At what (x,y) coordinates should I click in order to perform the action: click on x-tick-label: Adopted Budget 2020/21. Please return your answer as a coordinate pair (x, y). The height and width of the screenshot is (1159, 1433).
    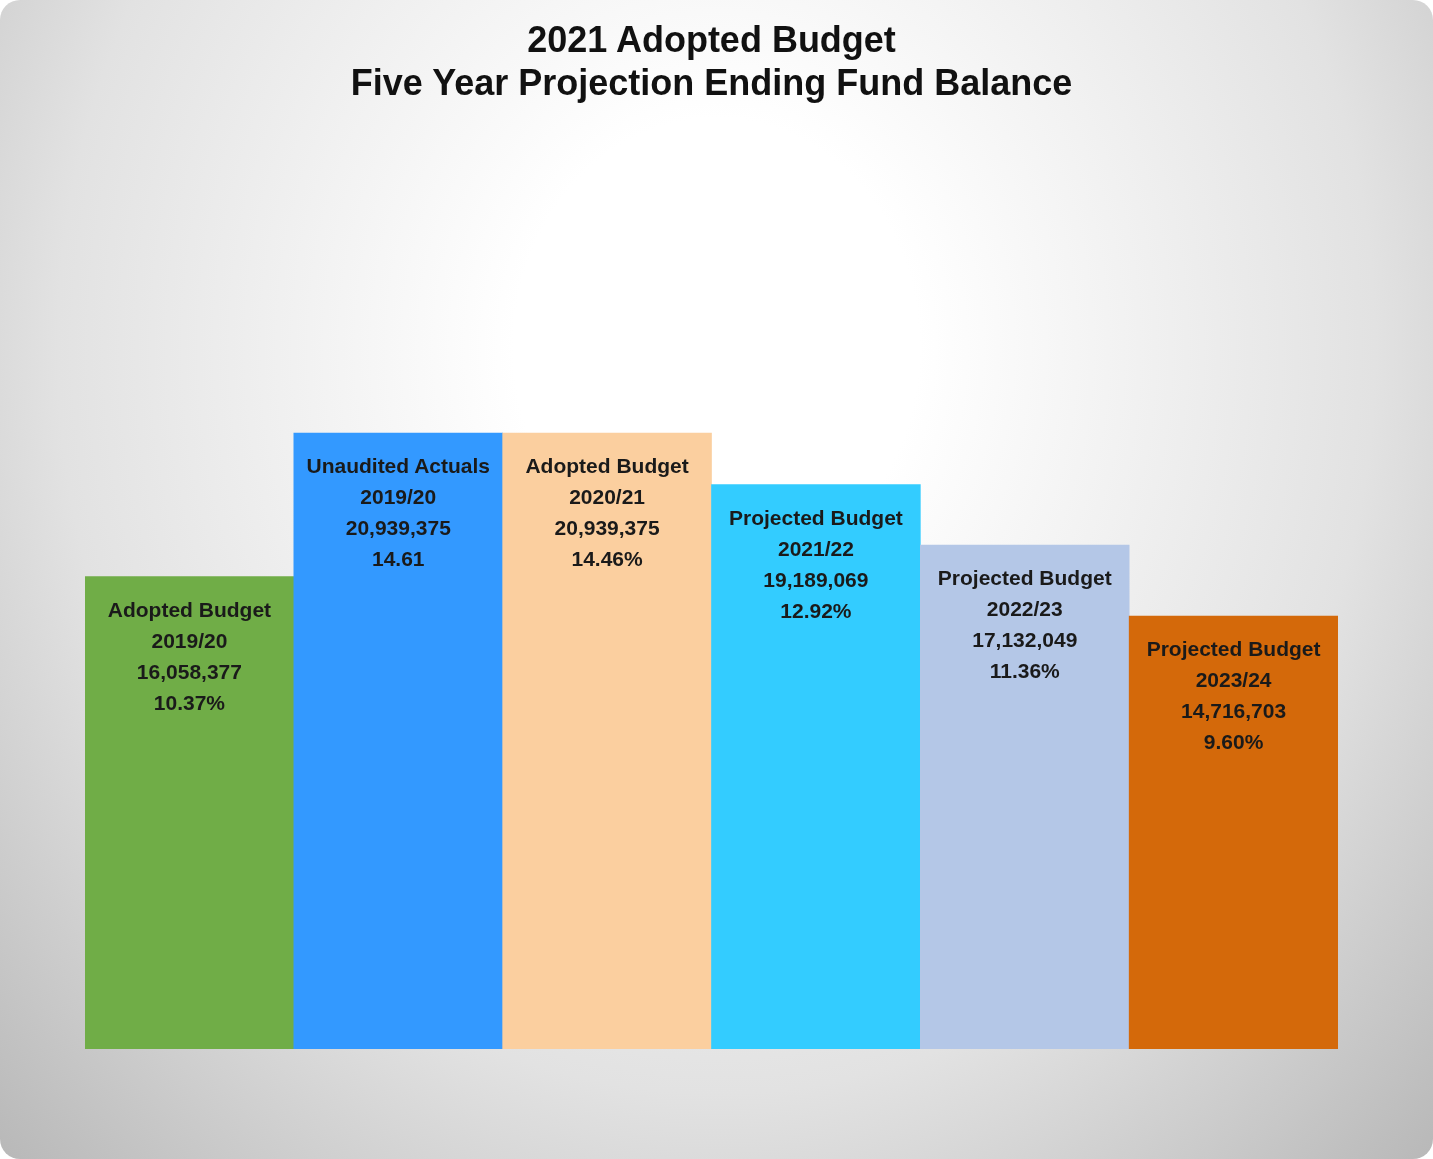
    Looking at the image, I should click on (607, 481).